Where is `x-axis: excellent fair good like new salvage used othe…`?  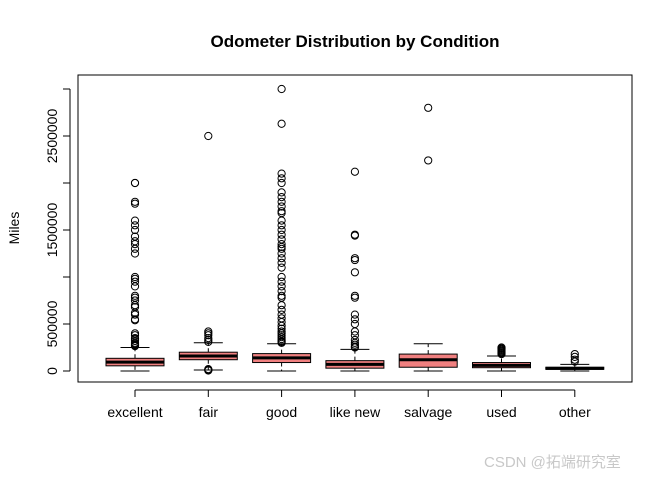
x-axis: excellent fair good like new salvage used othe… is located at coordinates (349, 404).